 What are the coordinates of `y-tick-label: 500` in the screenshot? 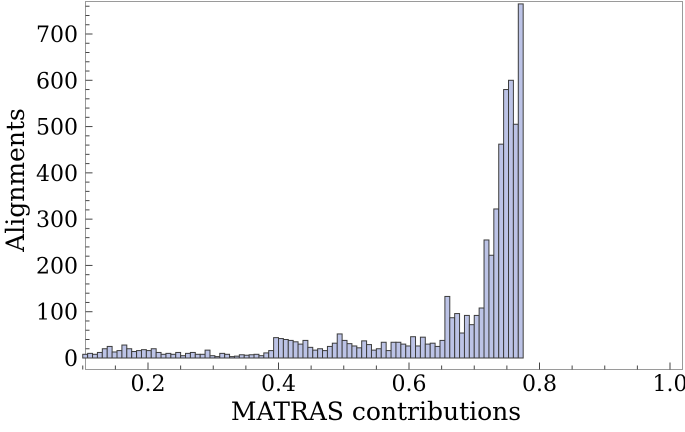 It's located at (57, 128).